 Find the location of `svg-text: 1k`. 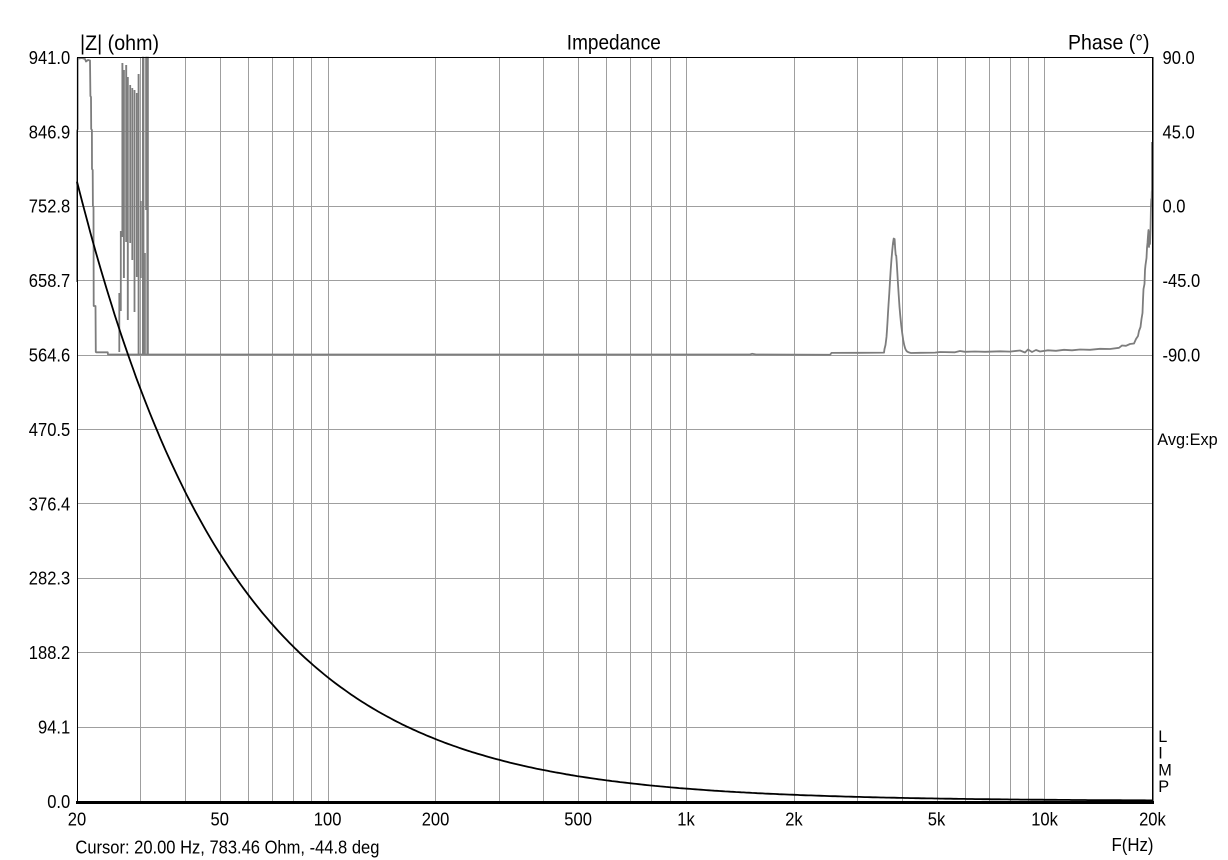

svg-text: 1k is located at coordinates (686, 819).